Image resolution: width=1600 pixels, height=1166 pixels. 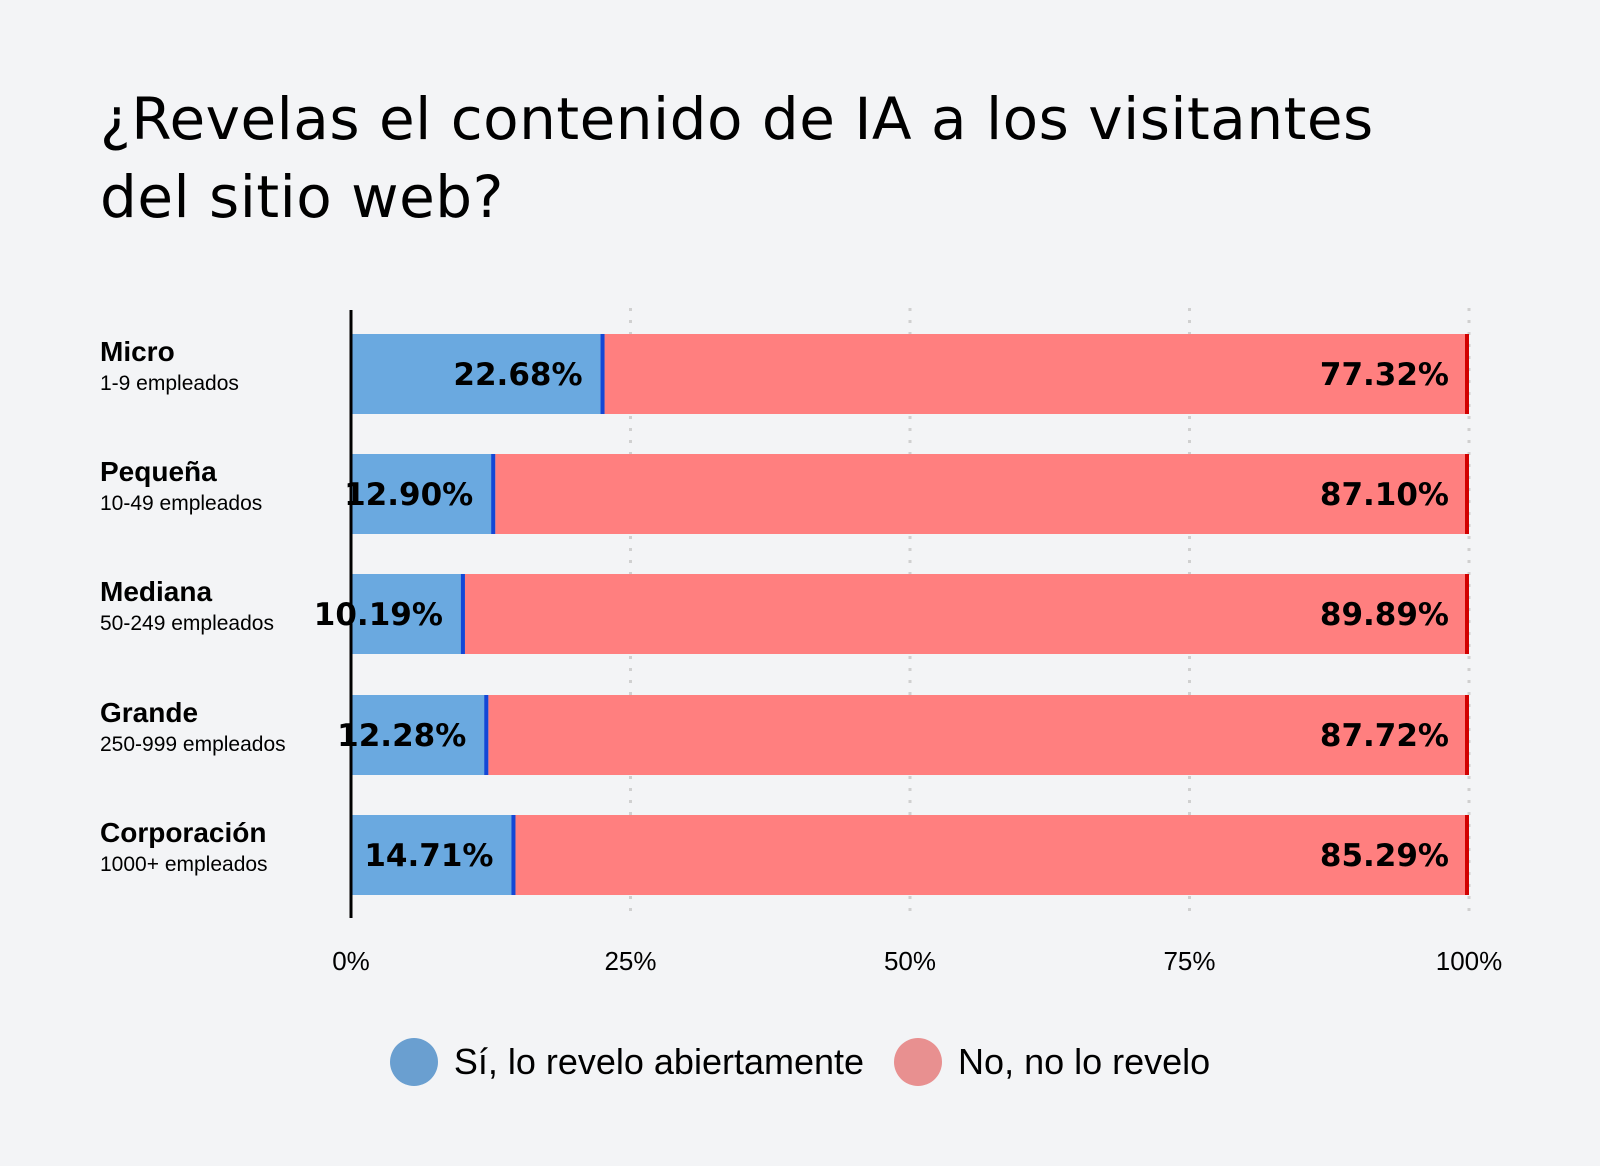 I want to click on data-label-no: 87.10%, so click(x=1384, y=495).